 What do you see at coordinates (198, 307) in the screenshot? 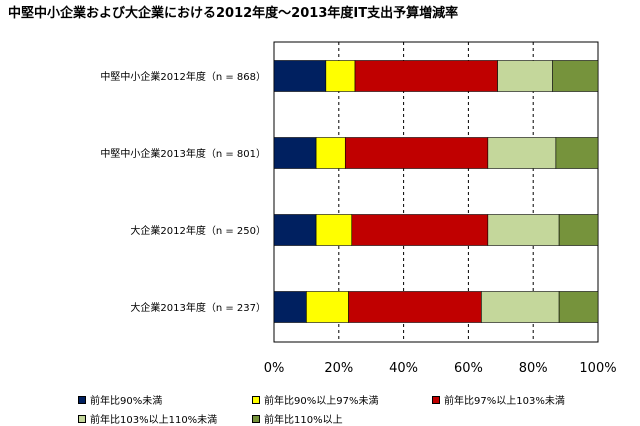
I see `category-label: 大企業2013年度（n = 237）` at bounding box center [198, 307].